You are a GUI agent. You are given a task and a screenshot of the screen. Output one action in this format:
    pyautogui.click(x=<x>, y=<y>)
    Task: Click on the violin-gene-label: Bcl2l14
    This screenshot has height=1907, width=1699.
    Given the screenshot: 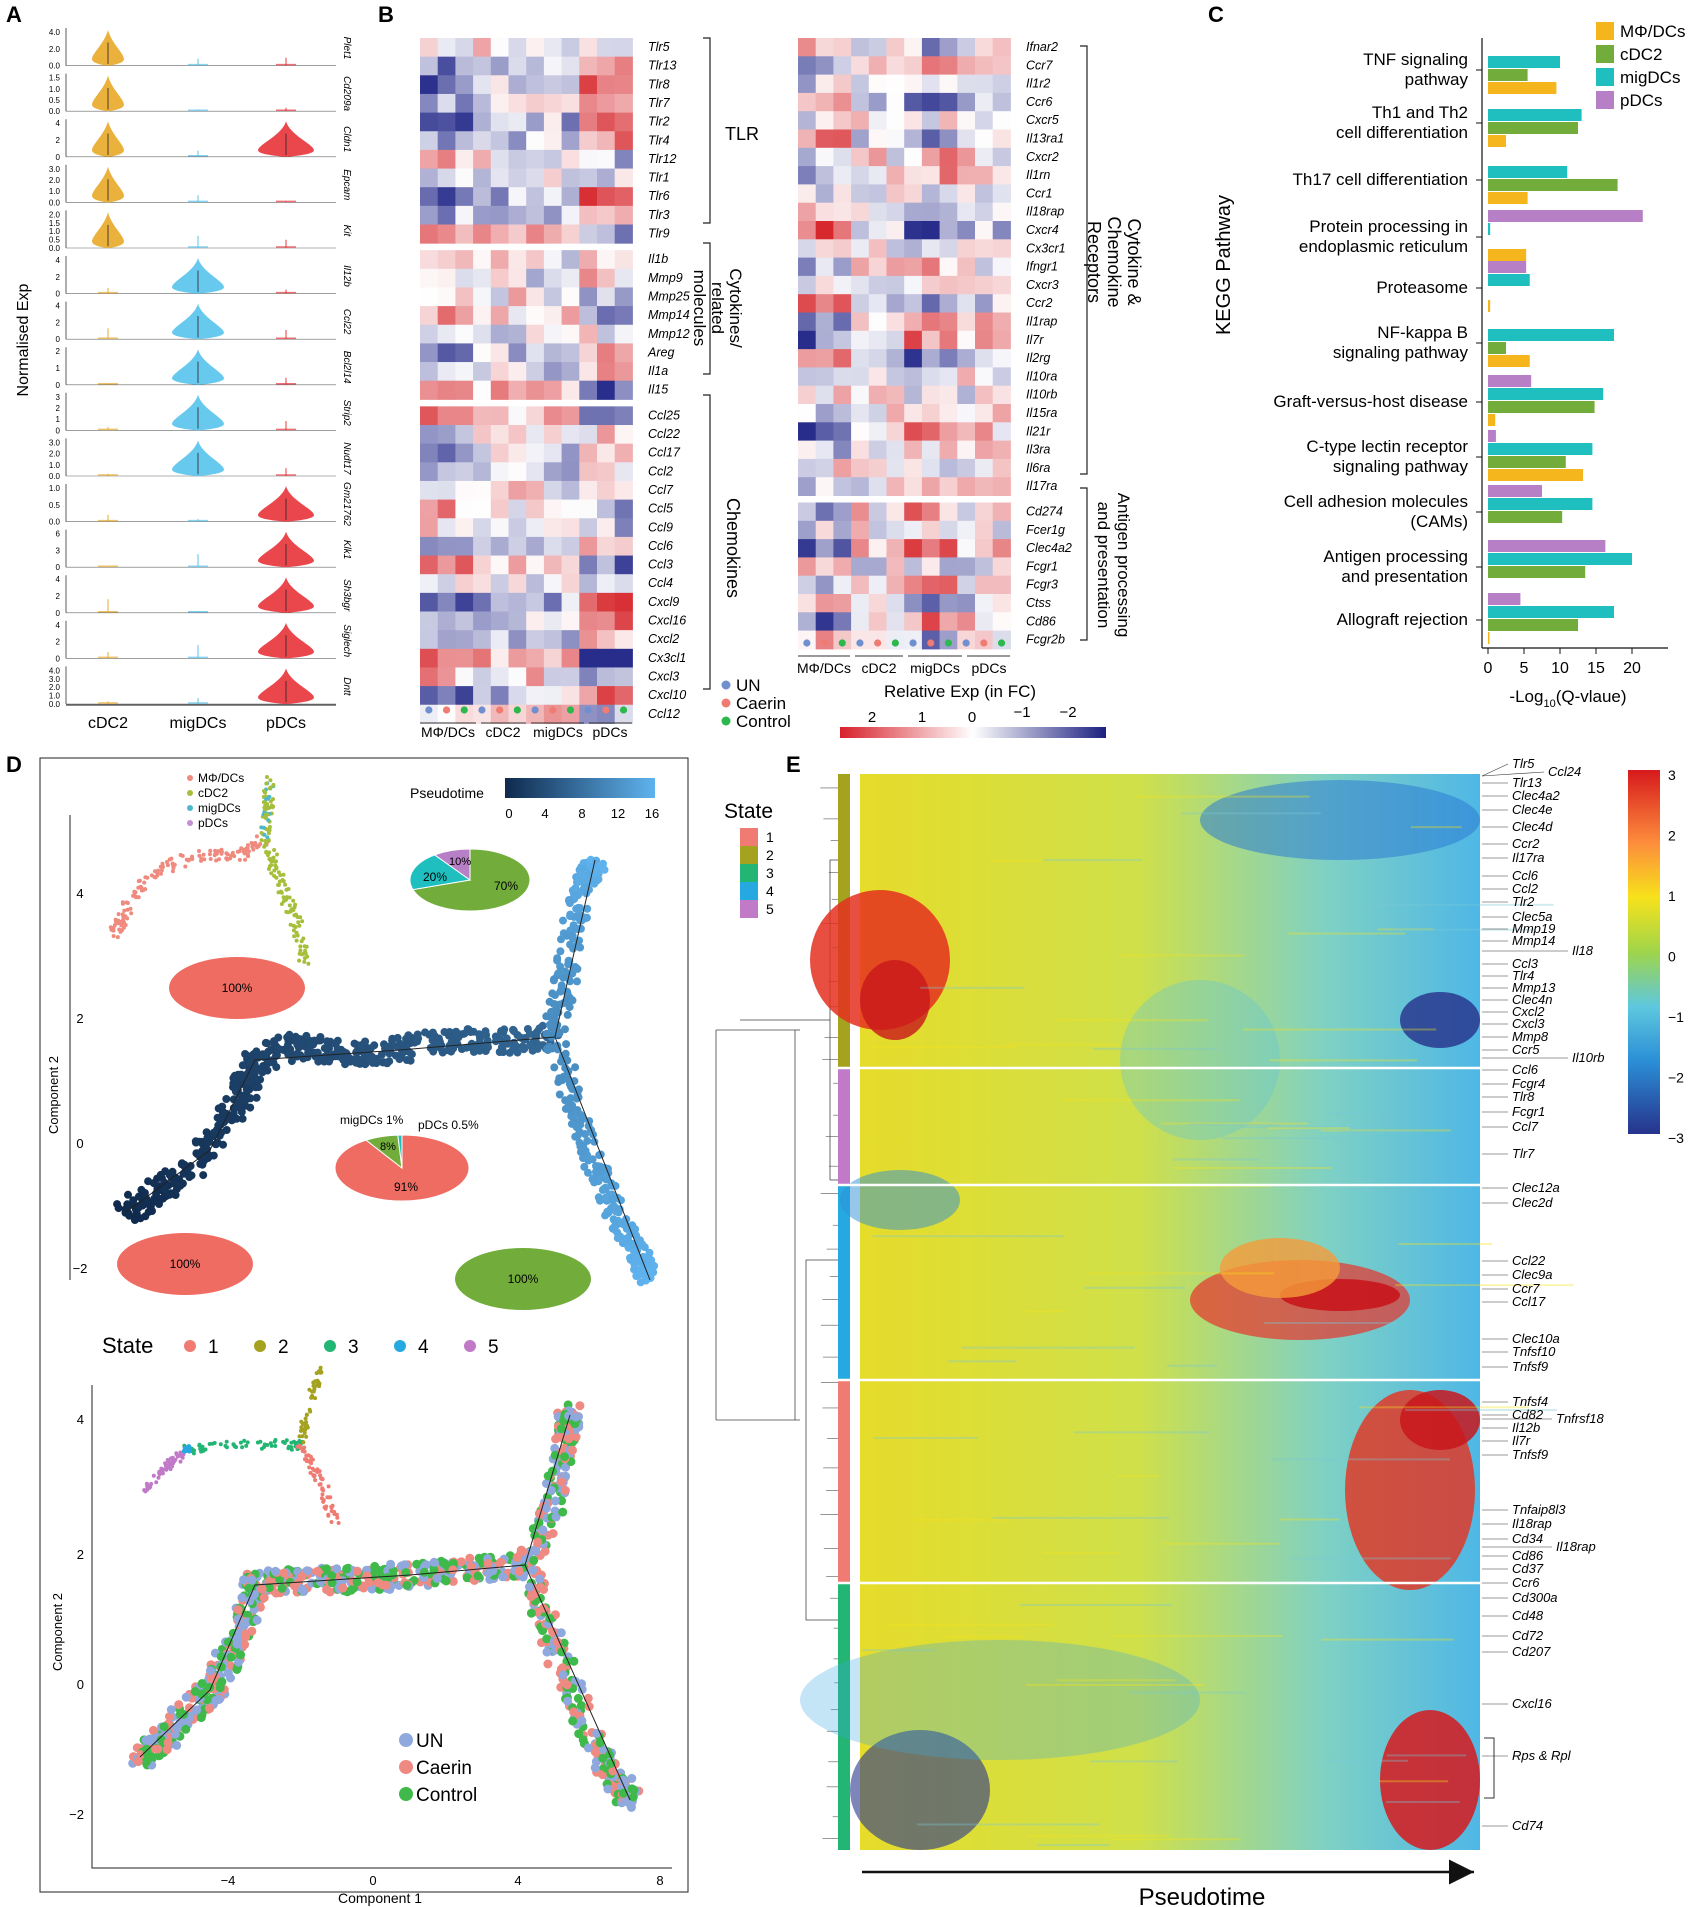 What is the action you would take?
    pyautogui.click(x=346, y=367)
    